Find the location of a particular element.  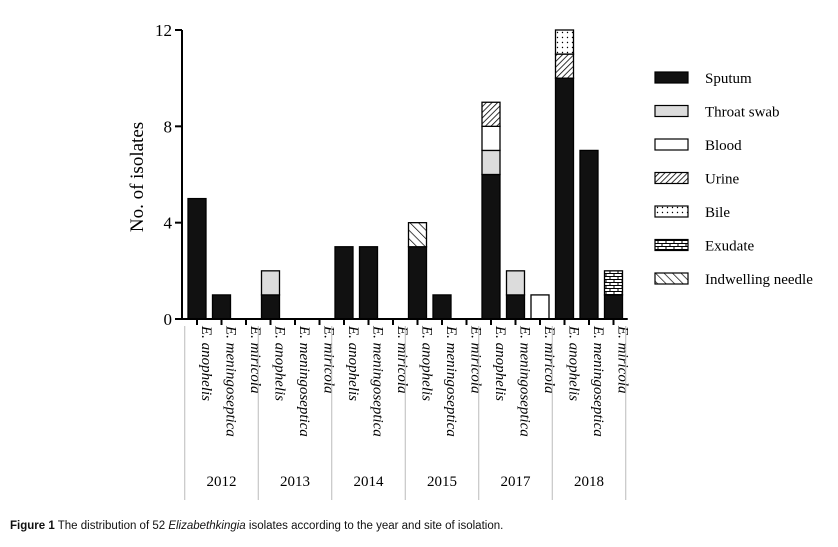

legend-label-indwelling-needle: Indwelling needle is located at coordinates (759, 280).